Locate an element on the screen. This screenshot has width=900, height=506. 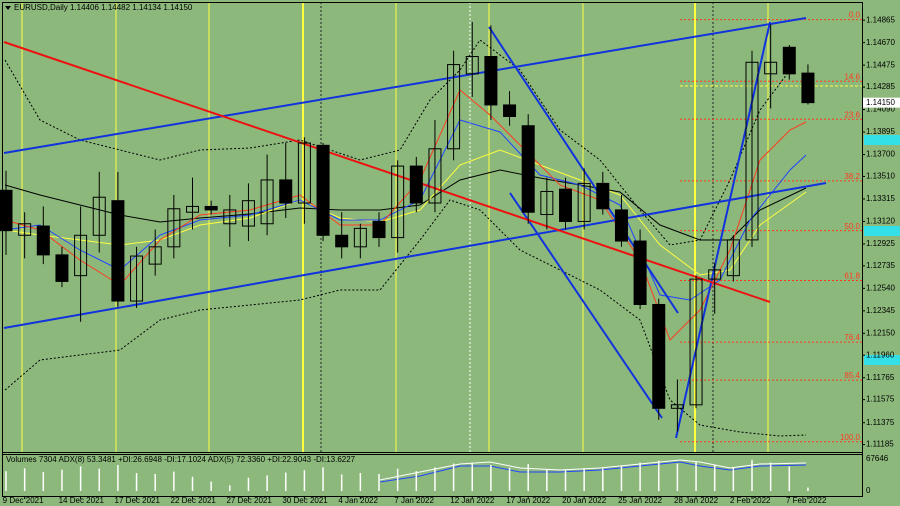
fib-label: 76.4 is located at coordinates (852, 337).